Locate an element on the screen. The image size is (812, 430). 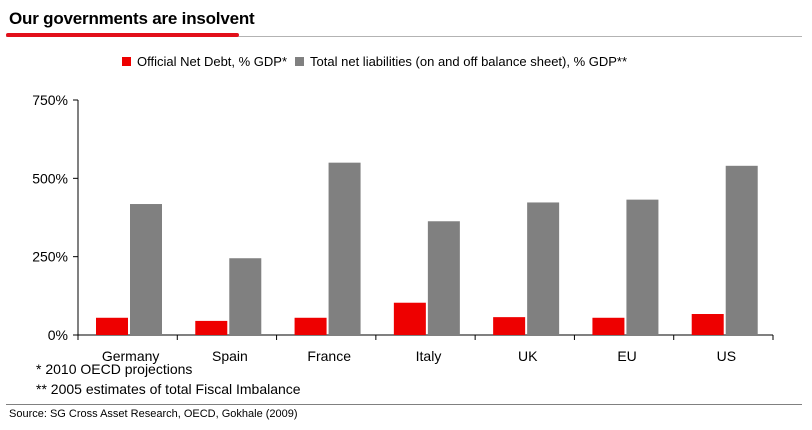
x-tick-label: EU is located at coordinates (626, 356).